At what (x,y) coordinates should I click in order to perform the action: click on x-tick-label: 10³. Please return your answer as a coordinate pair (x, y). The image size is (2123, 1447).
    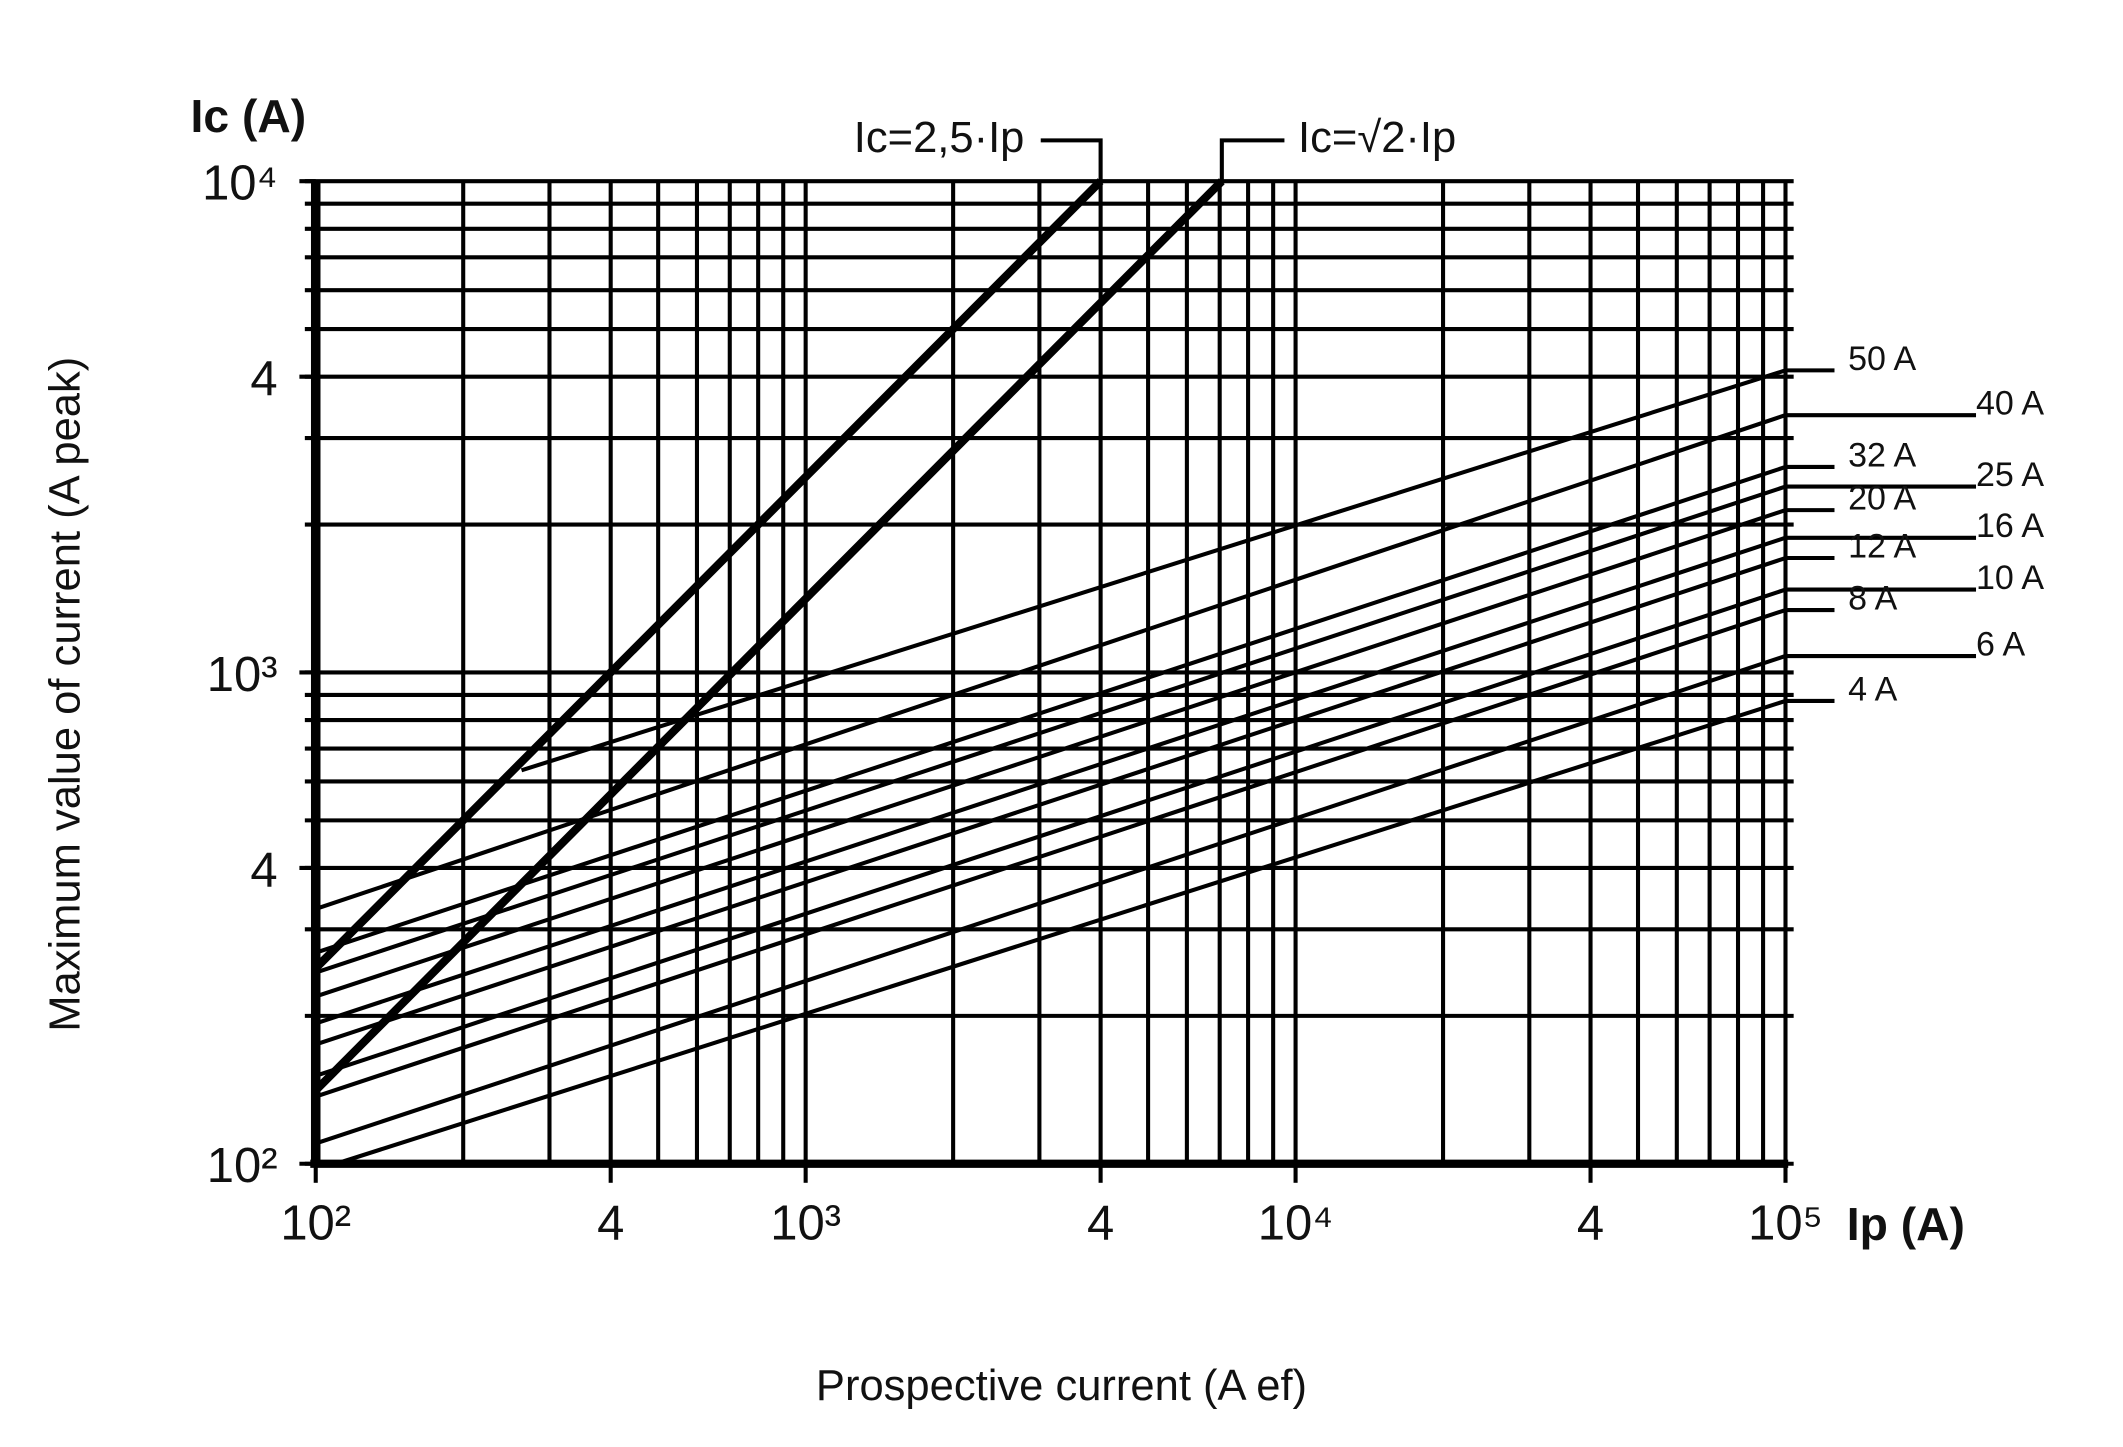
    Looking at the image, I should click on (805, 1223).